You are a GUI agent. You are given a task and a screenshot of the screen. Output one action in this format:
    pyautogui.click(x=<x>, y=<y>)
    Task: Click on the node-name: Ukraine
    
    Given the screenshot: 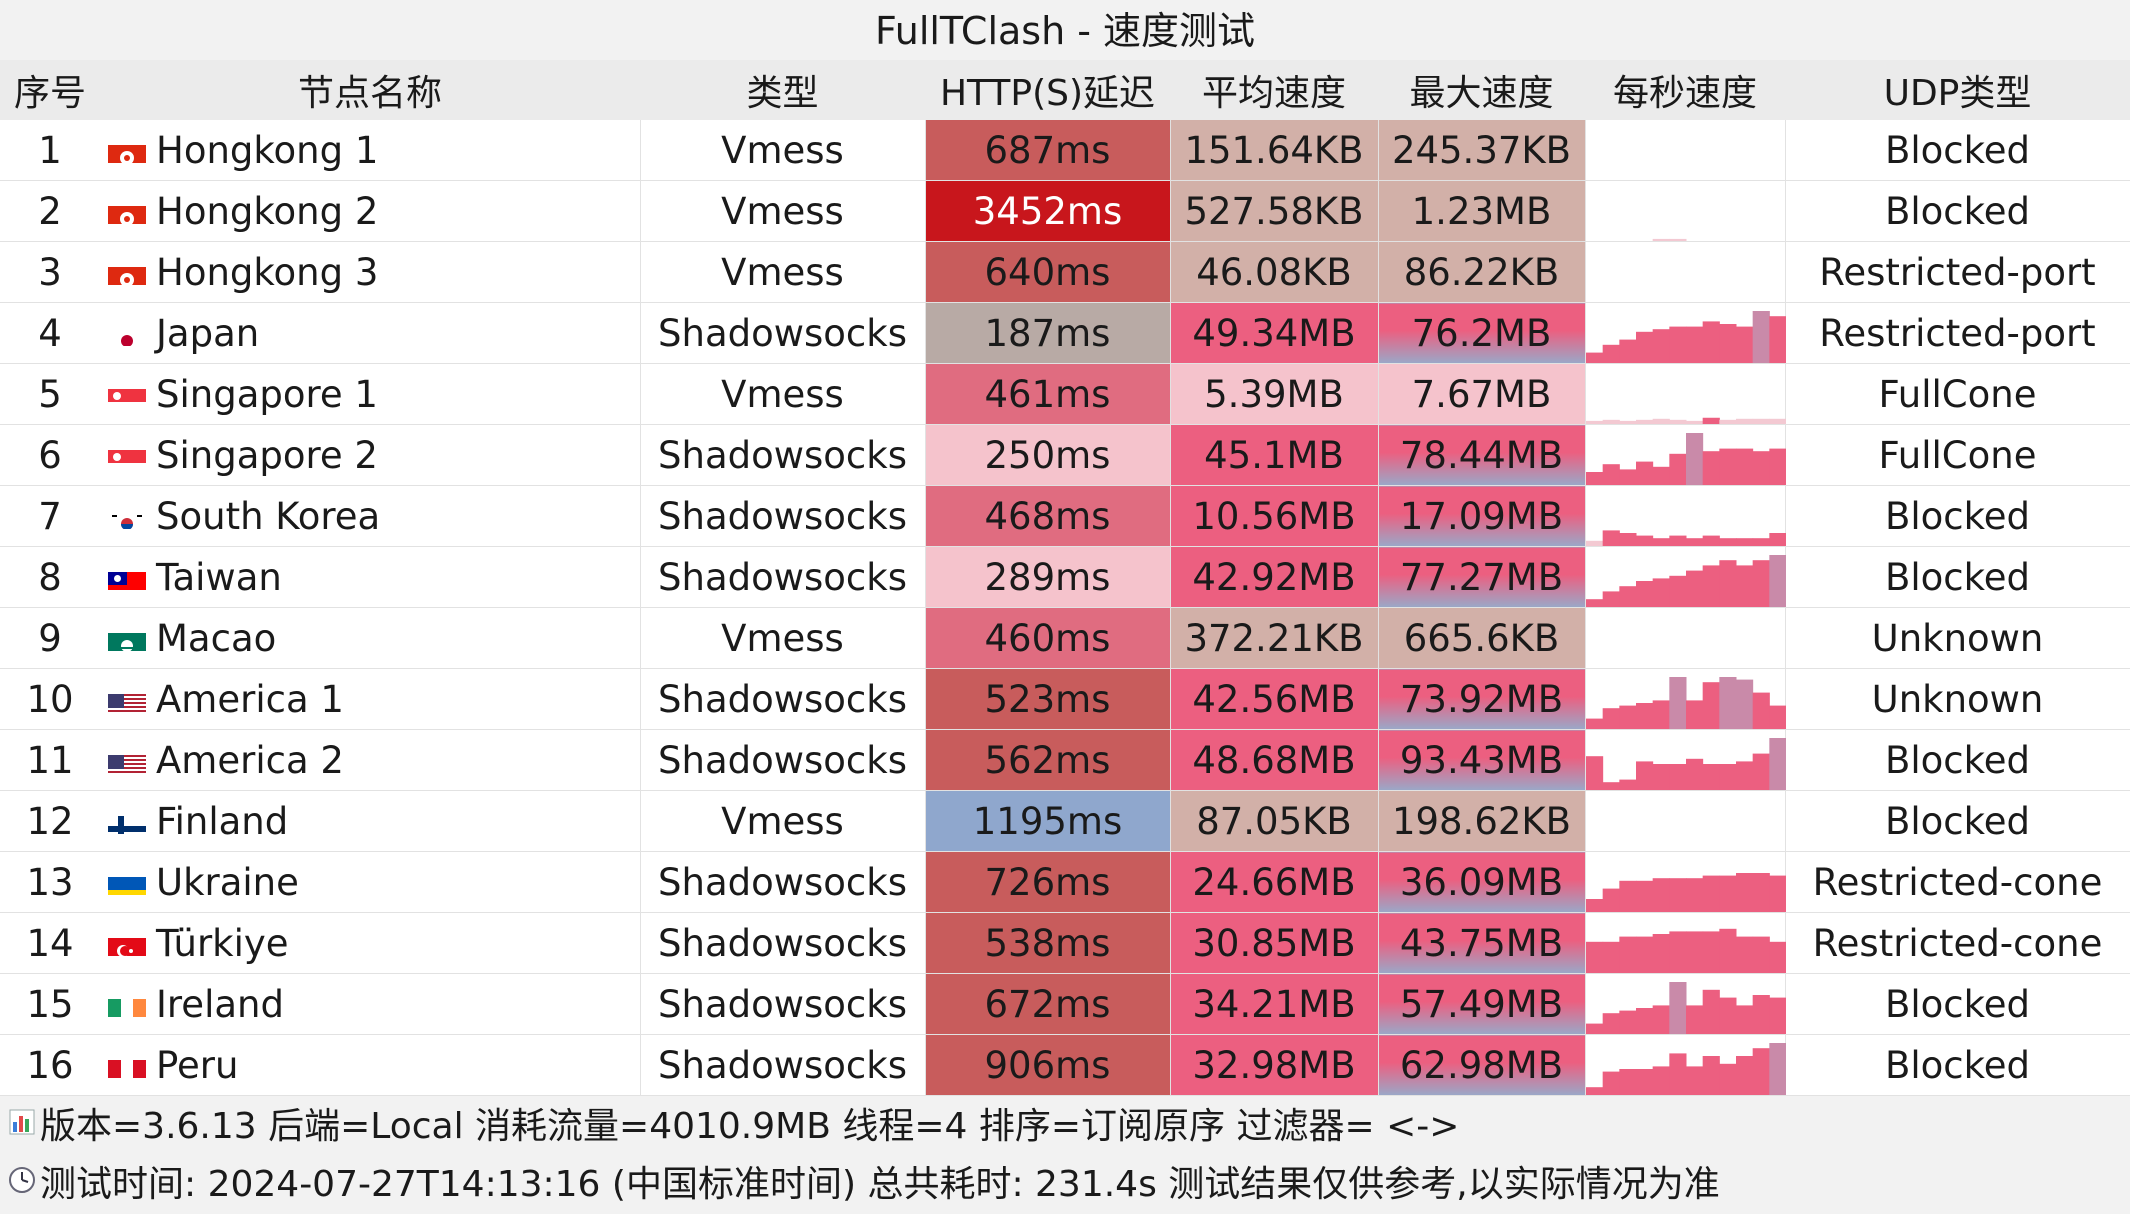 What is the action you would take?
    pyautogui.click(x=227, y=882)
    